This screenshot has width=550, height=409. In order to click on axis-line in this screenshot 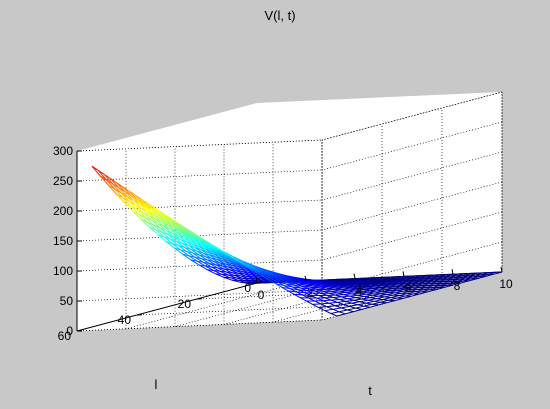, I will do `click(167, 307)`.